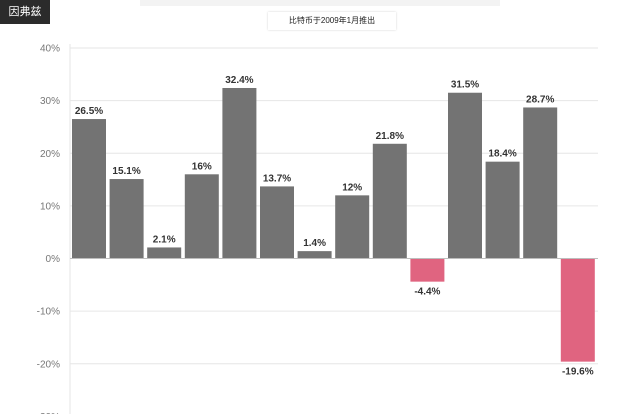  Describe the element at coordinates (48, 364) in the screenshot. I see `y-tick-label: -20%` at that location.